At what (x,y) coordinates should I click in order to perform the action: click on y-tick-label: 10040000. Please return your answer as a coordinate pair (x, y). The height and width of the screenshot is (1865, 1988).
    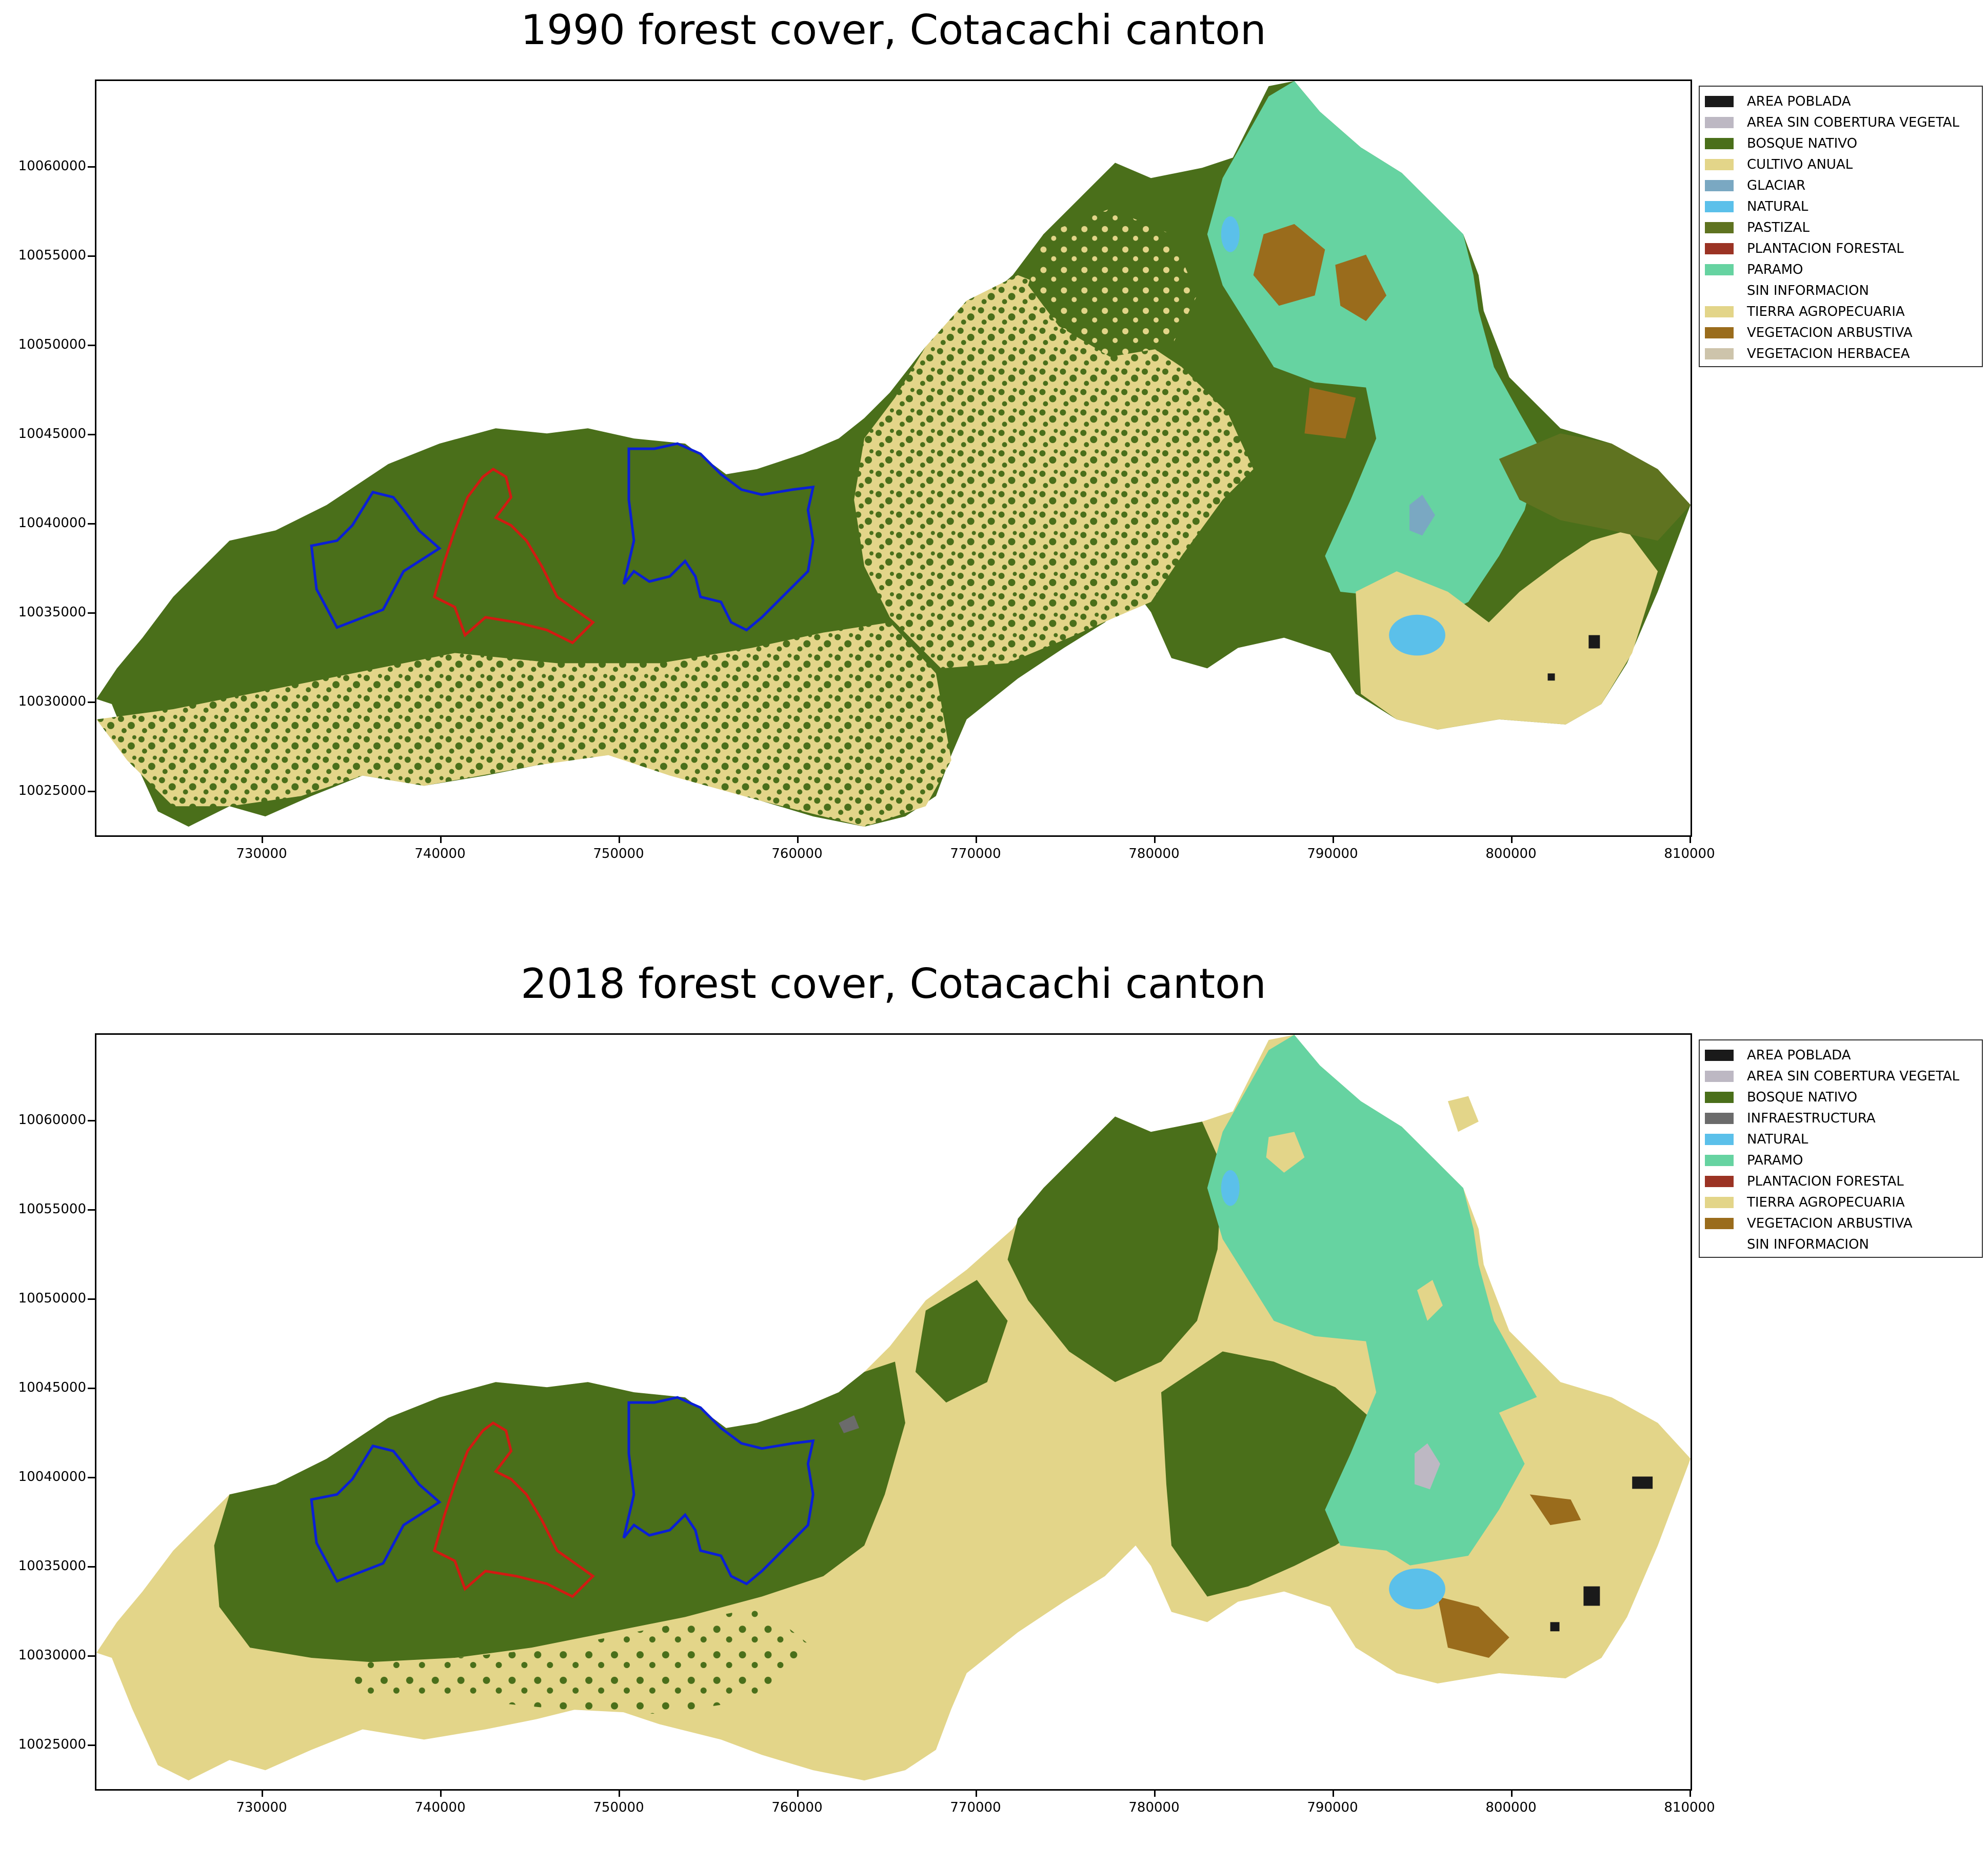
    Looking at the image, I should click on (47, 523).